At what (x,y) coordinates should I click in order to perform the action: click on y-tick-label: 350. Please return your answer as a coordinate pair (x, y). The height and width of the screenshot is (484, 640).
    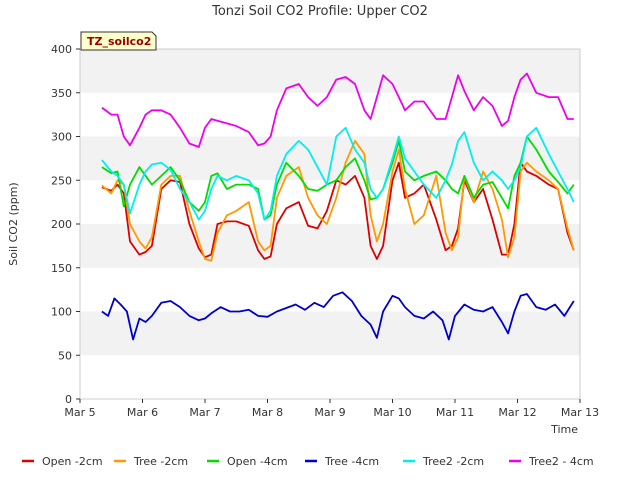
    Looking at the image, I should click on (61, 93).